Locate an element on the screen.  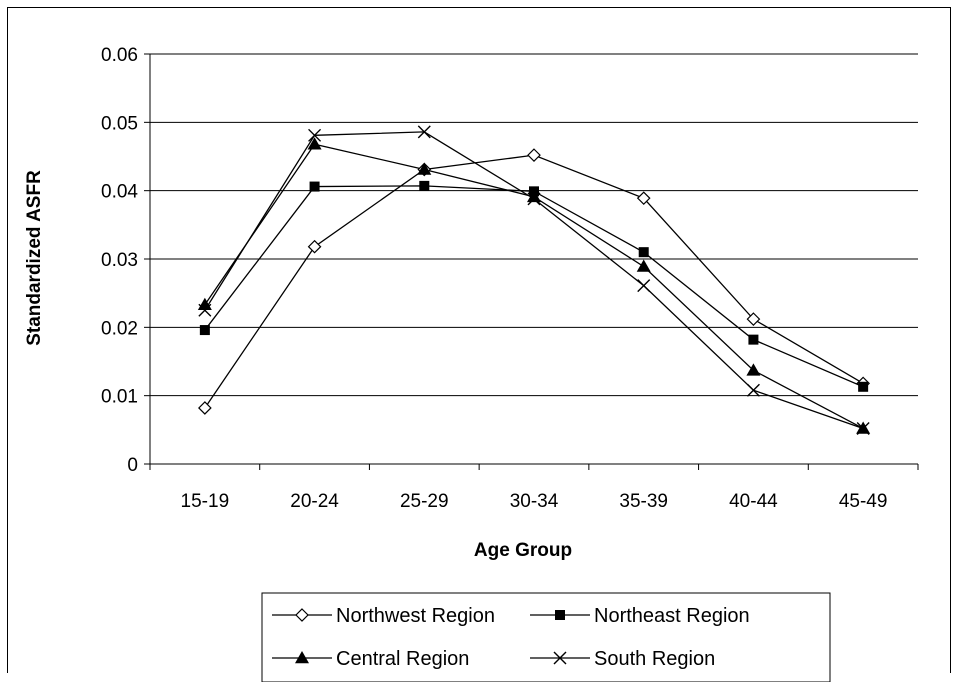
legend-item: Central Region is located at coordinates (370, 659).